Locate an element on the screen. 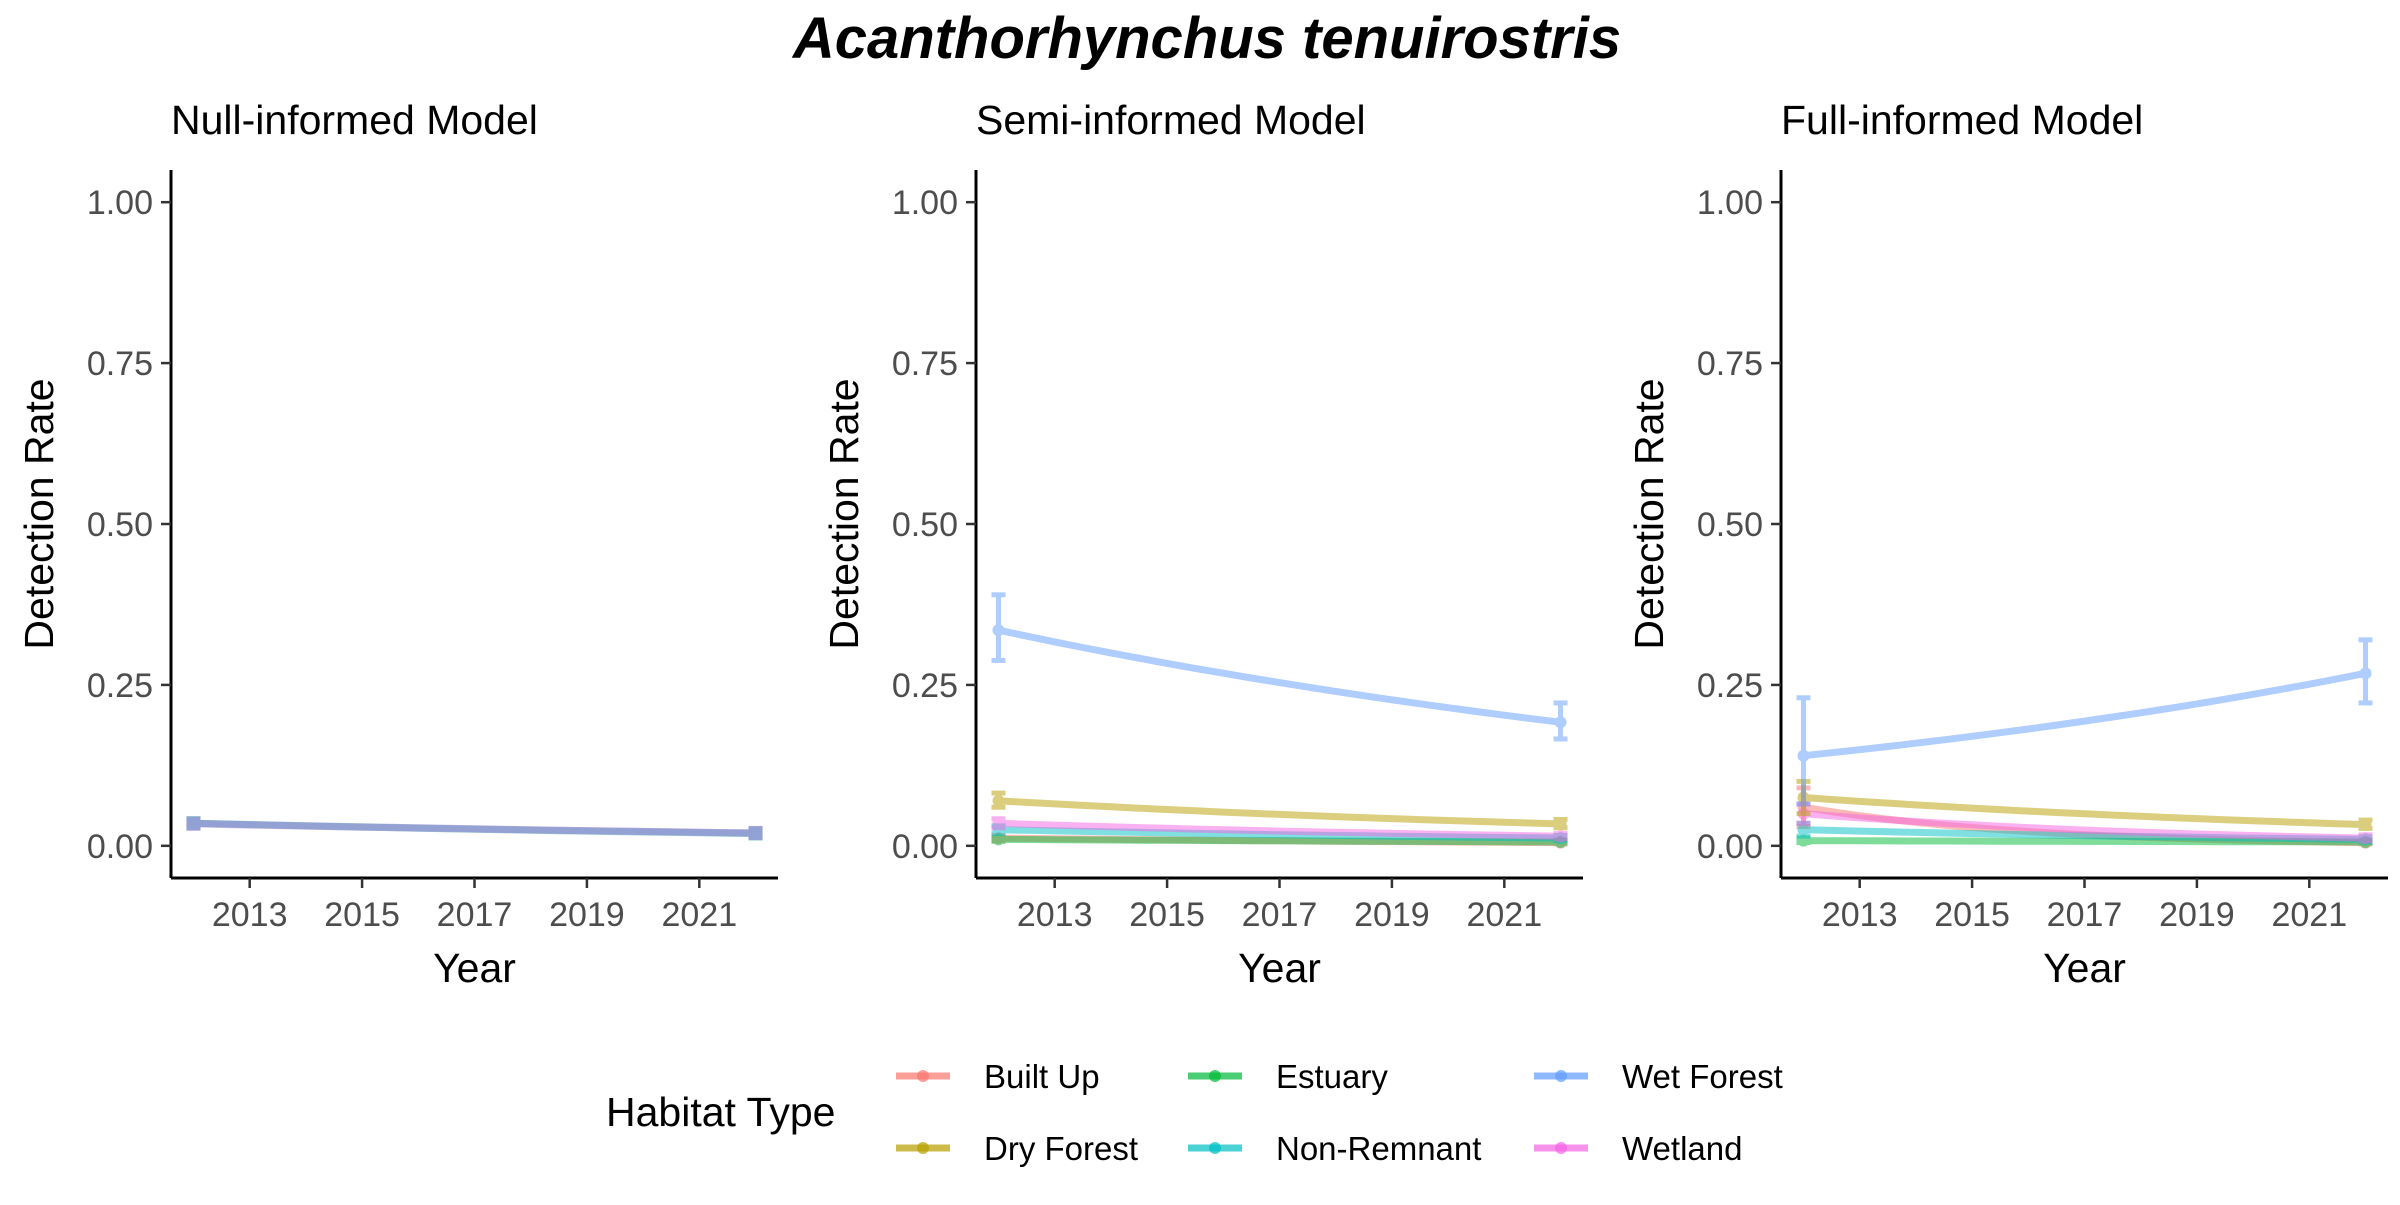  panel-title-null: Null-informed Model is located at coordinates (354, 120).